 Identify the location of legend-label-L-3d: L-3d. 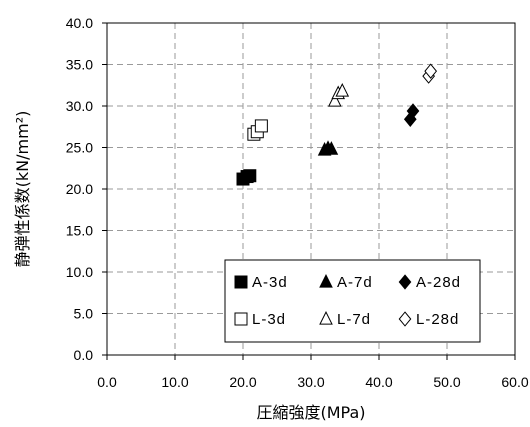
(269, 319).